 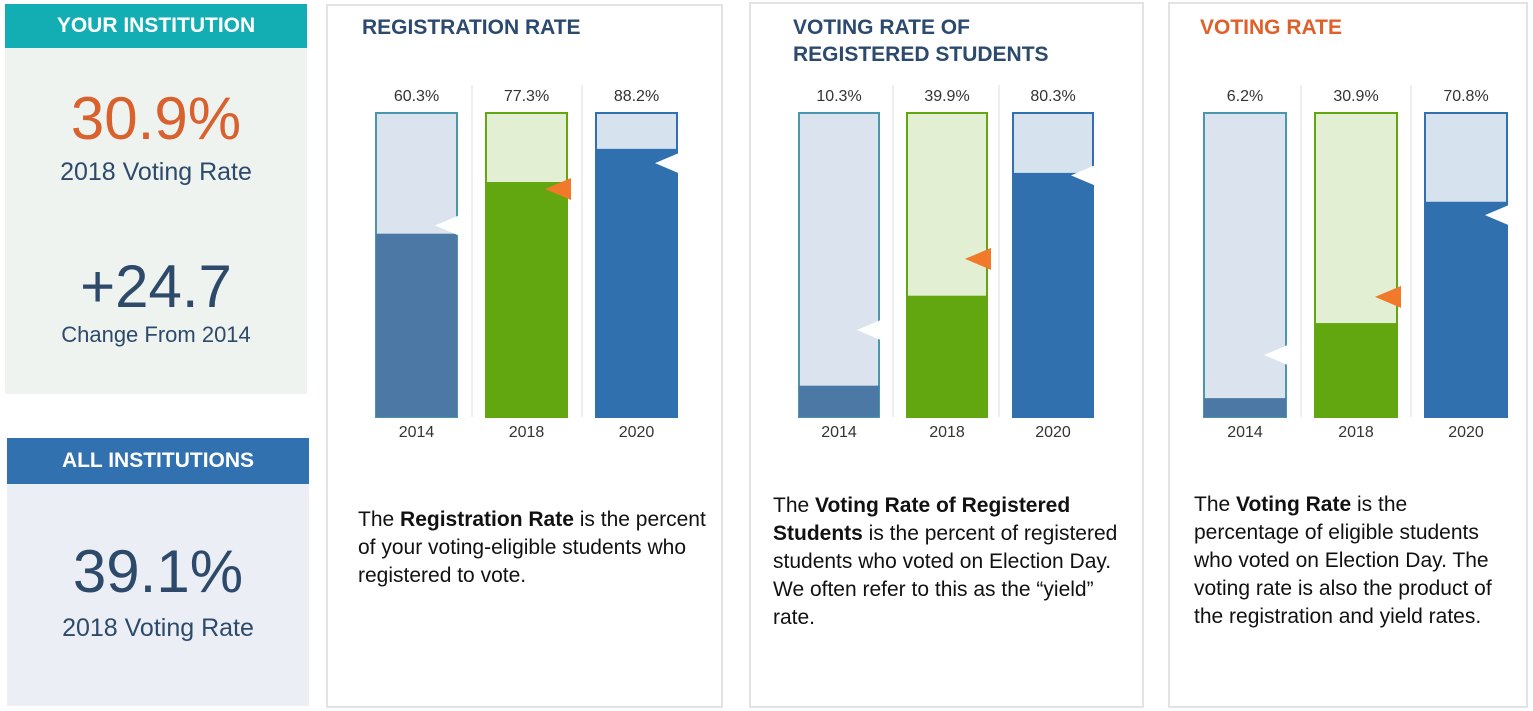 I want to click on institution-header-bg: YOUR INSTITUTION, so click(x=156, y=26).